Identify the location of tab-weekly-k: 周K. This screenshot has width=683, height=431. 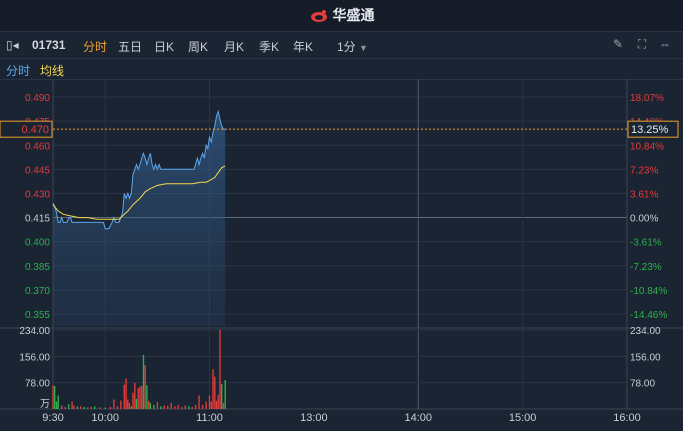
(198, 47).